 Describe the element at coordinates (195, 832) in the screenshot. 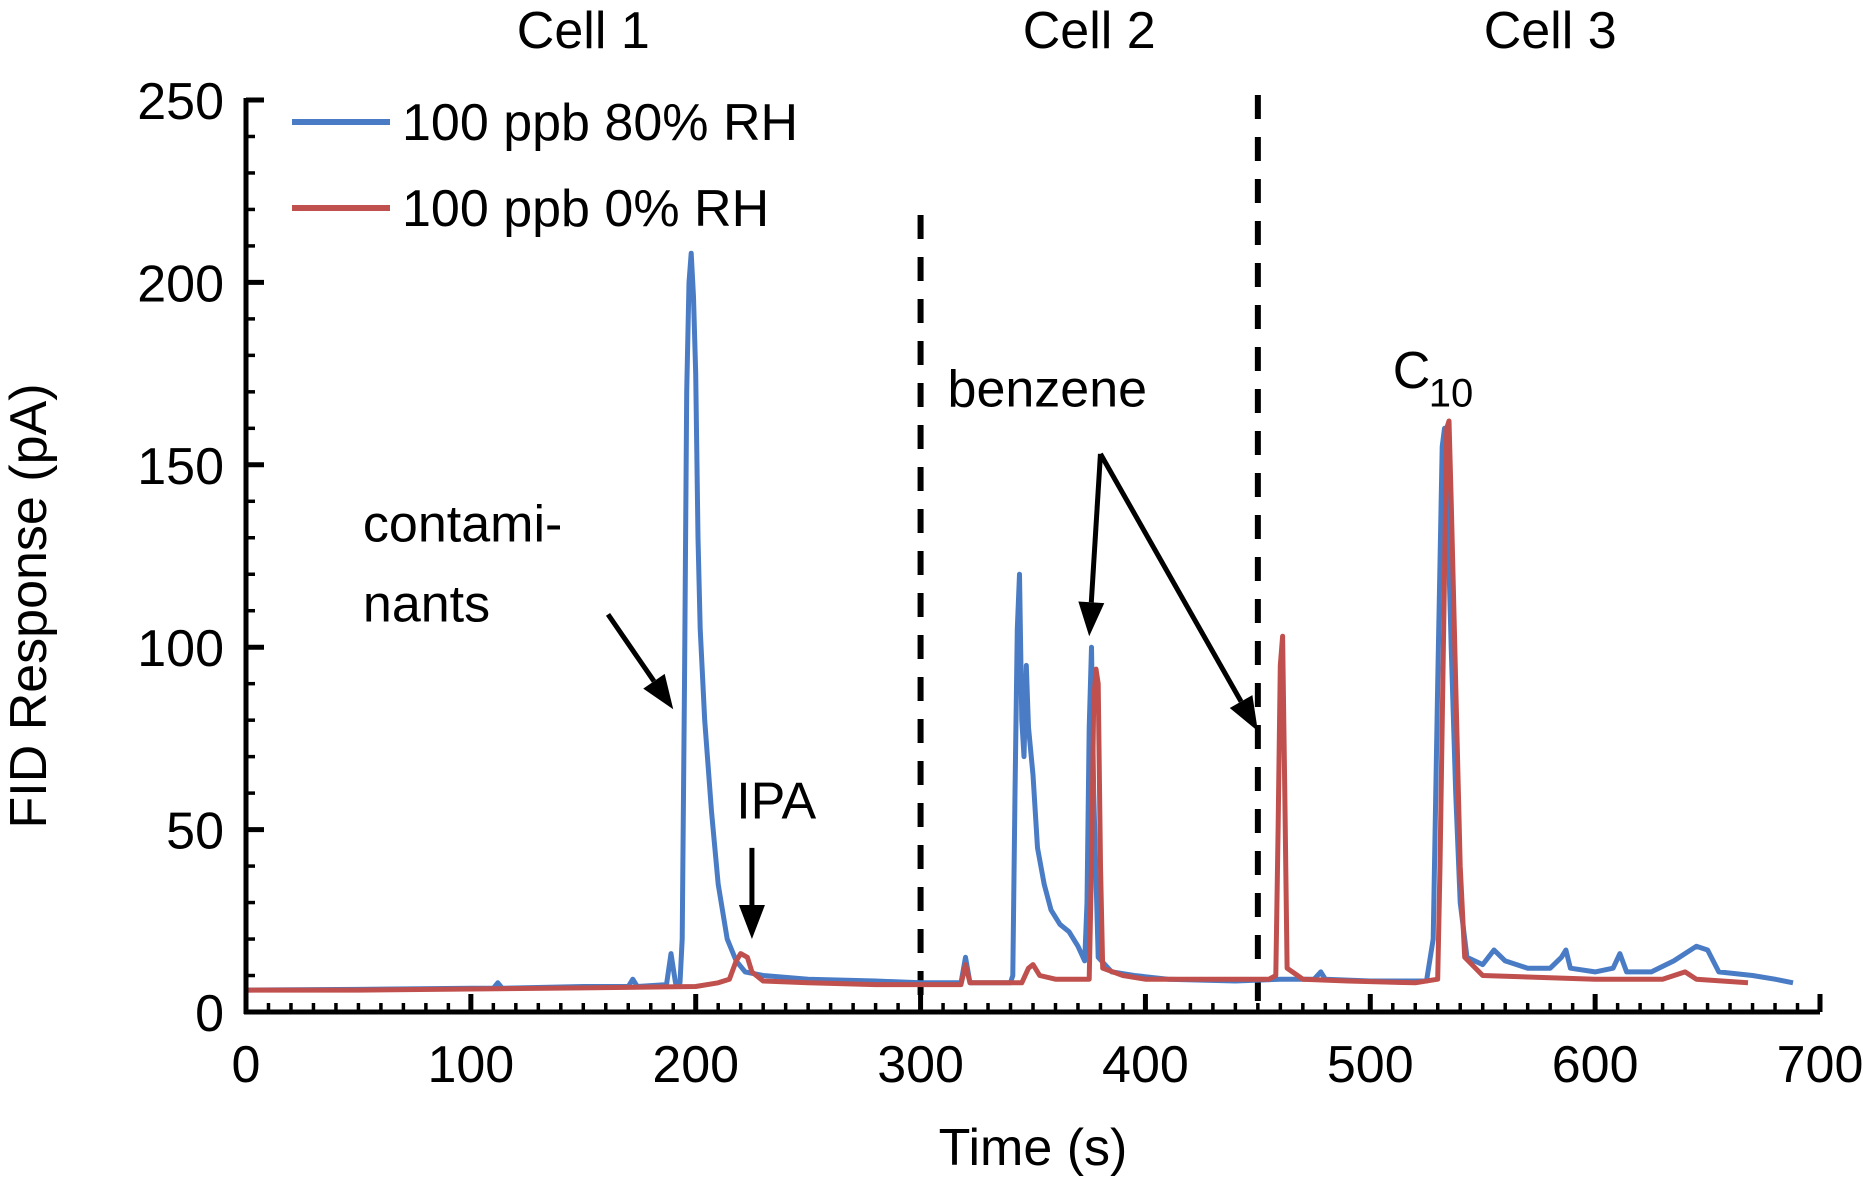

I see `y-tick-label: 50` at that location.